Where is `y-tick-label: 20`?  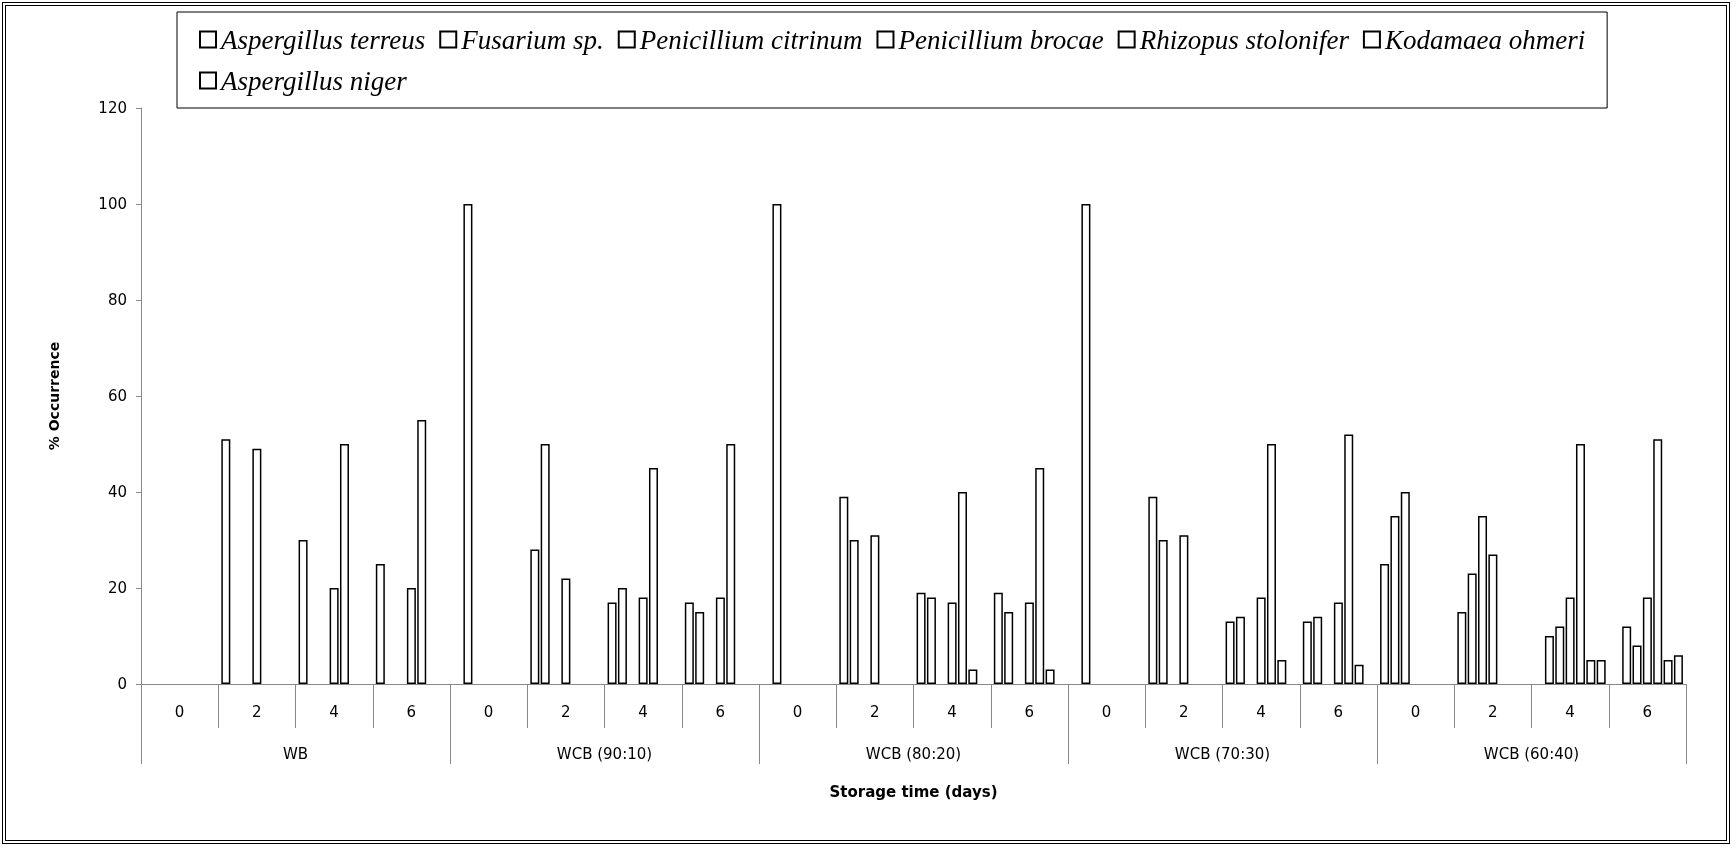
y-tick-label: 20 is located at coordinates (117, 588).